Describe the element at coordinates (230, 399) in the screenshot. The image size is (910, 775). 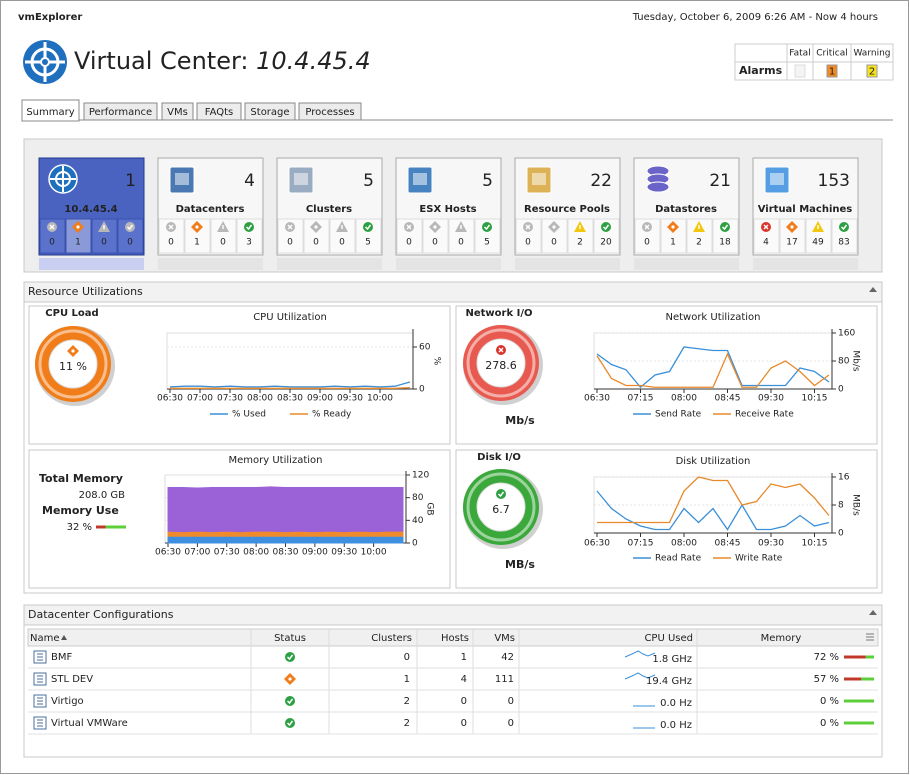
I see `x-tick-label: 07:30` at that location.